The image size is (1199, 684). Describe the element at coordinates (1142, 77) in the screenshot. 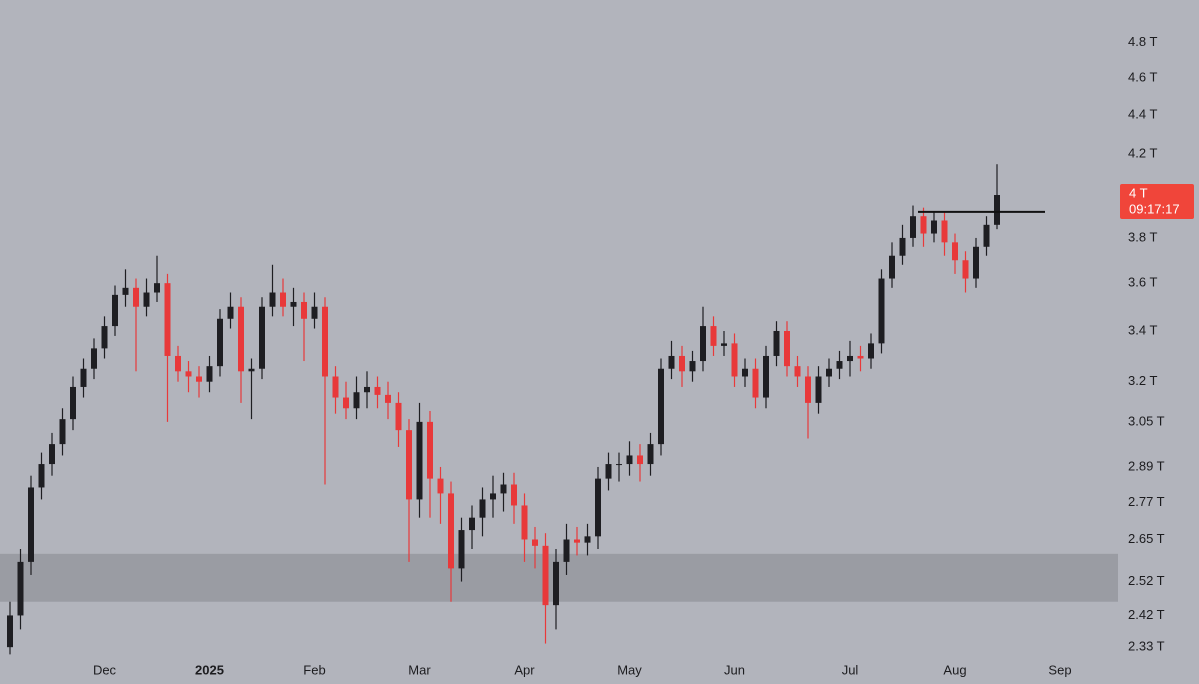

I see `y-tick-label: 4.6 T` at that location.